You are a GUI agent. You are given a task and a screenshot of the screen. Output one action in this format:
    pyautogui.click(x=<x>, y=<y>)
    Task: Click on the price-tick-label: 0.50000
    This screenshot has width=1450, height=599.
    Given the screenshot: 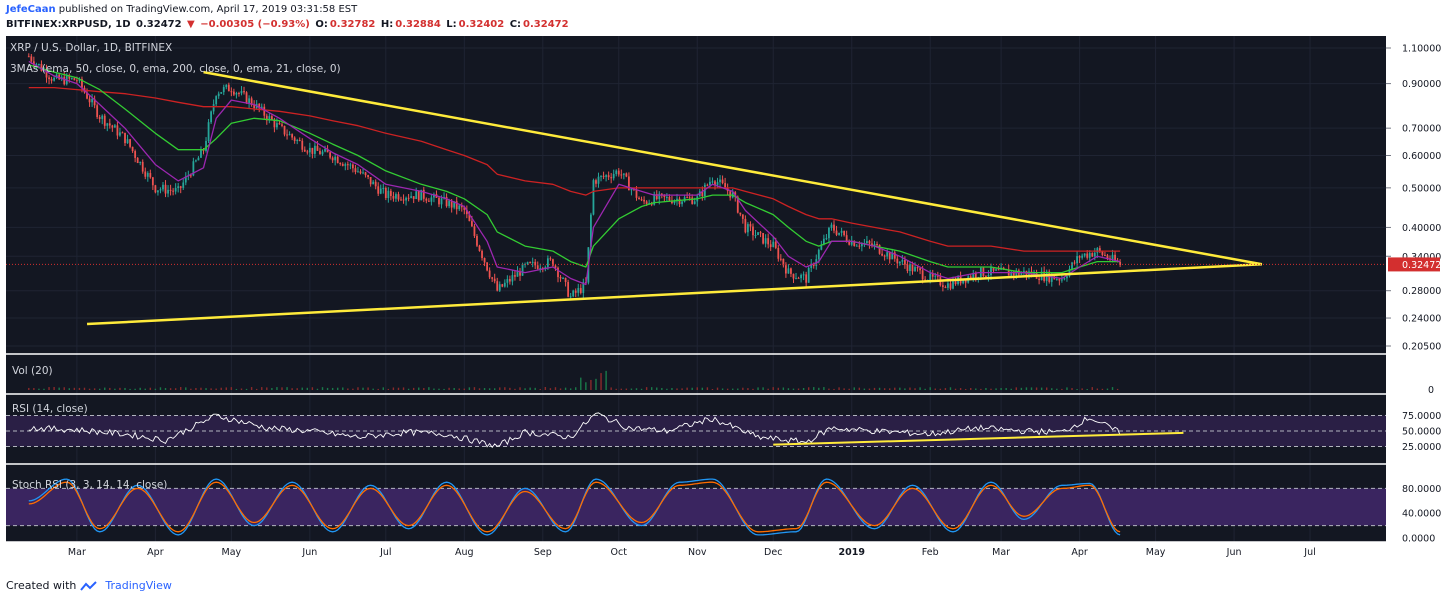 What is the action you would take?
    pyautogui.click(x=1421, y=188)
    